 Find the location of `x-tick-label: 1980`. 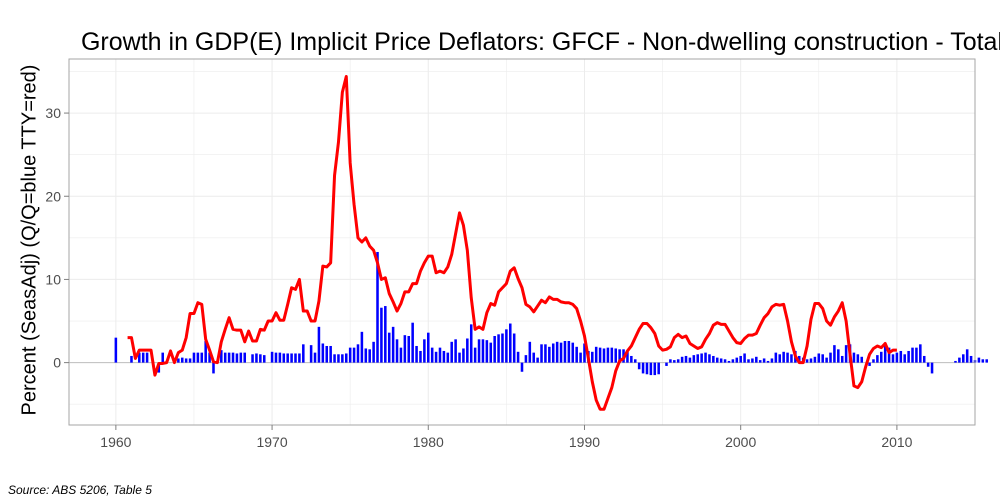

x-tick-label: 1980 is located at coordinates (428, 442).